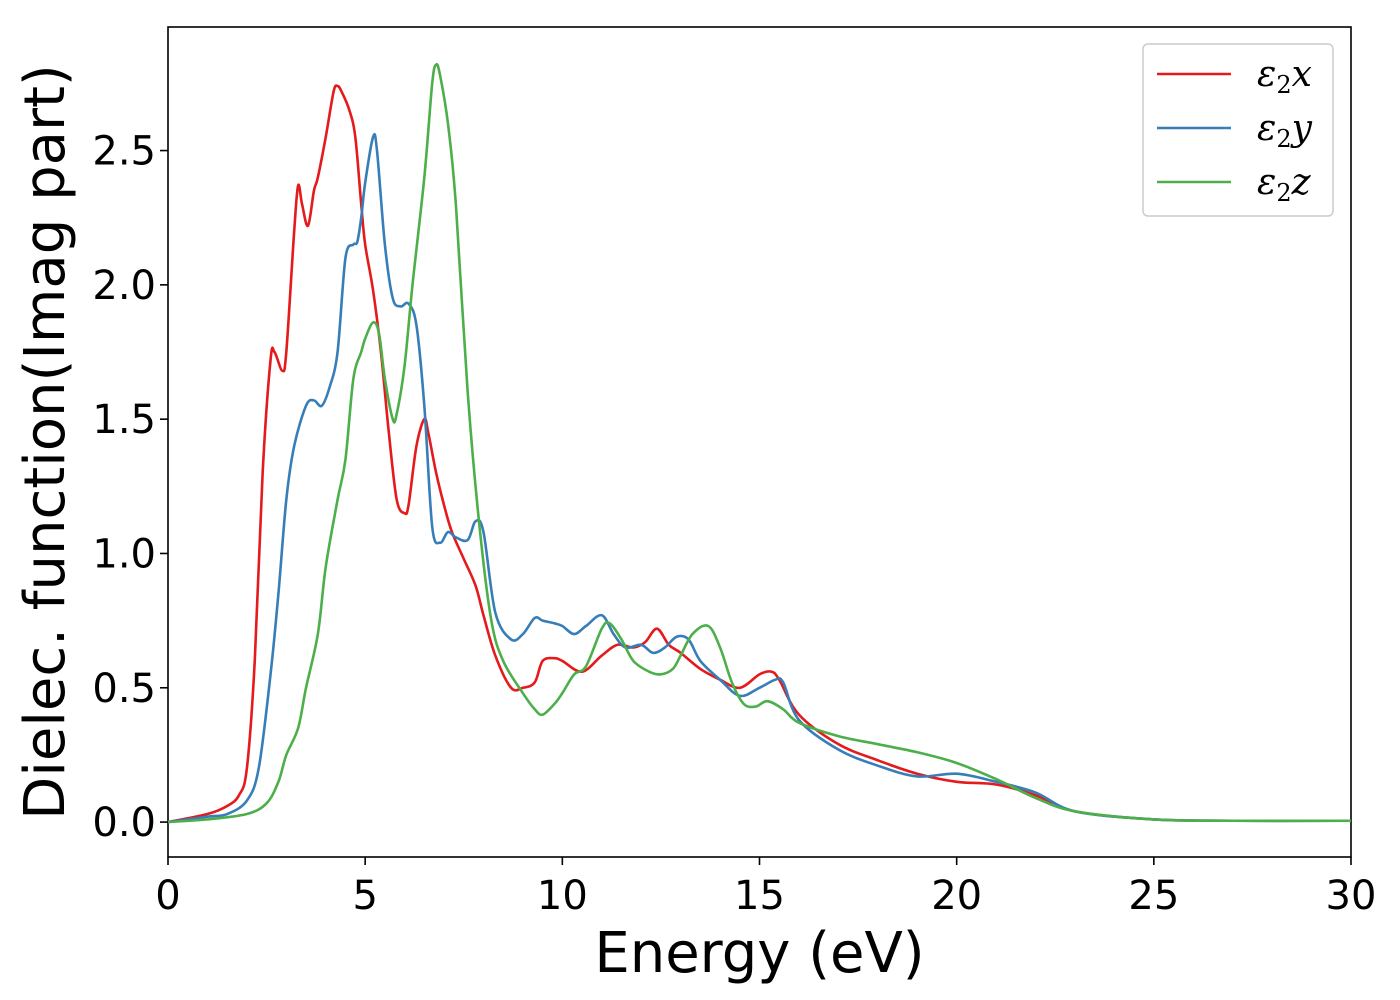  I want to click on x-axis-ticks: 0 5 10 15 20 25 30, so click(765, 888).